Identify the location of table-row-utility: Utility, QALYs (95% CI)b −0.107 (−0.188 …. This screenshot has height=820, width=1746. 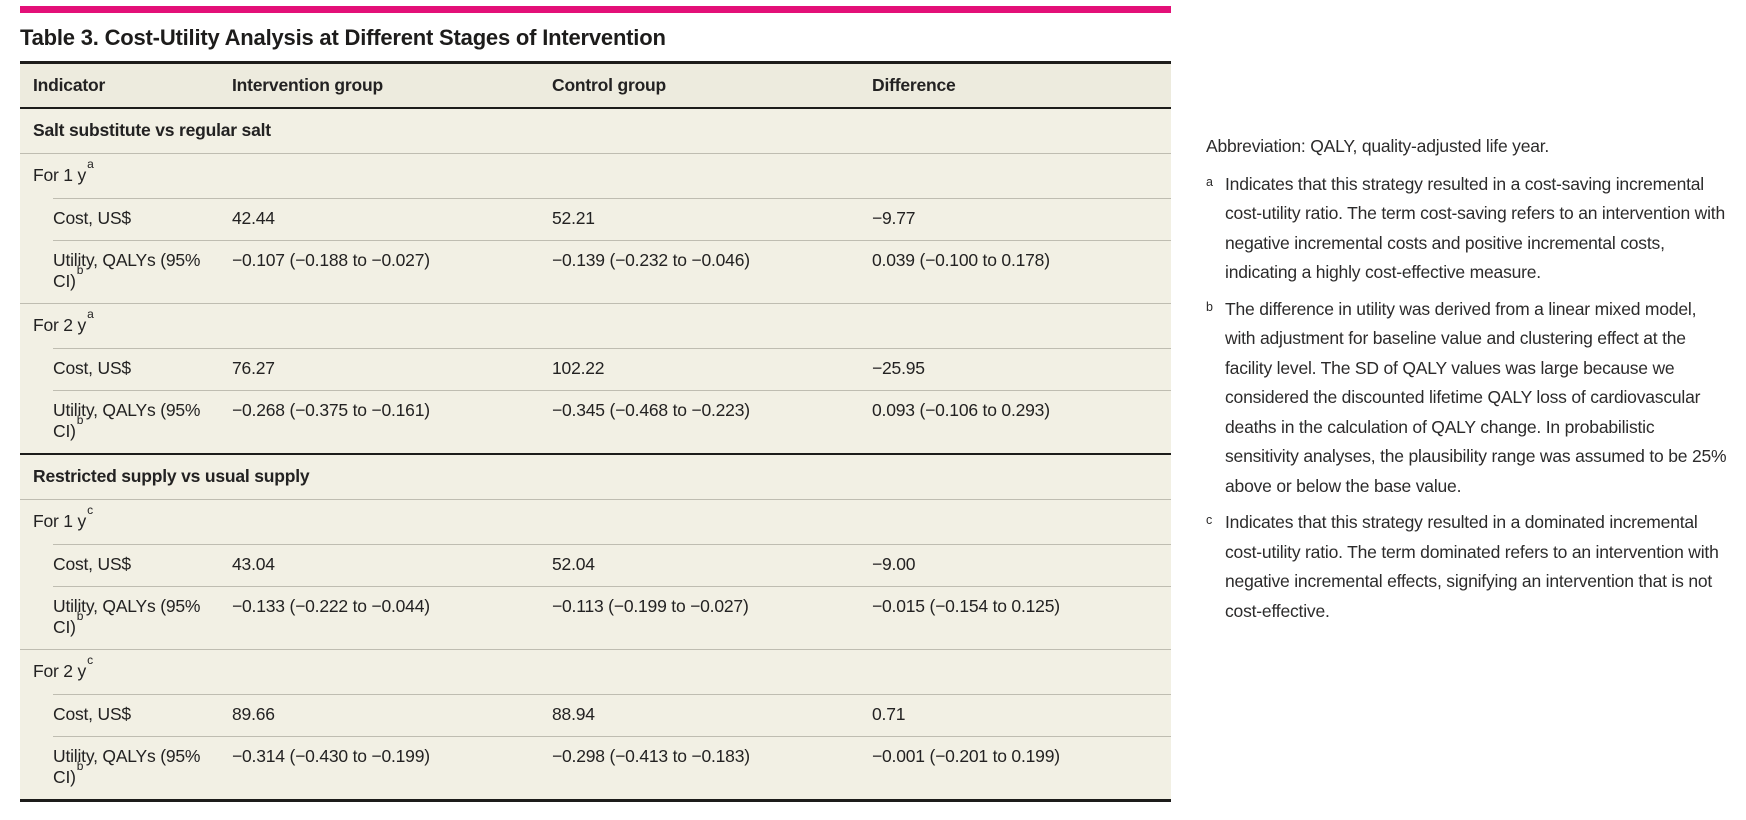
(595, 271).